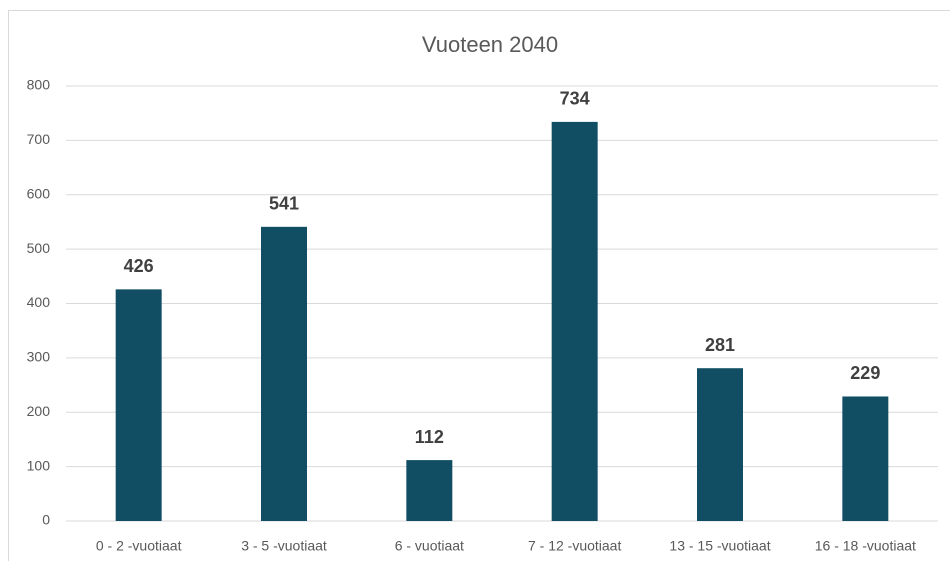 This screenshot has height=561, width=950. What do you see at coordinates (575, 99) in the screenshot?
I see `data-label: 734` at bounding box center [575, 99].